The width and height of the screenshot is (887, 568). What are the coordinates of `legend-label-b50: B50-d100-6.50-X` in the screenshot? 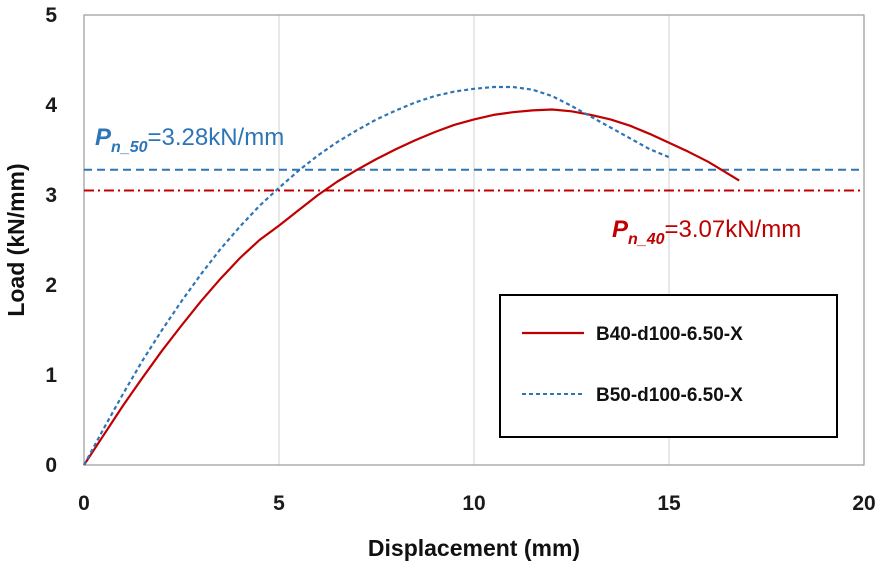 It's located at (669, 395).